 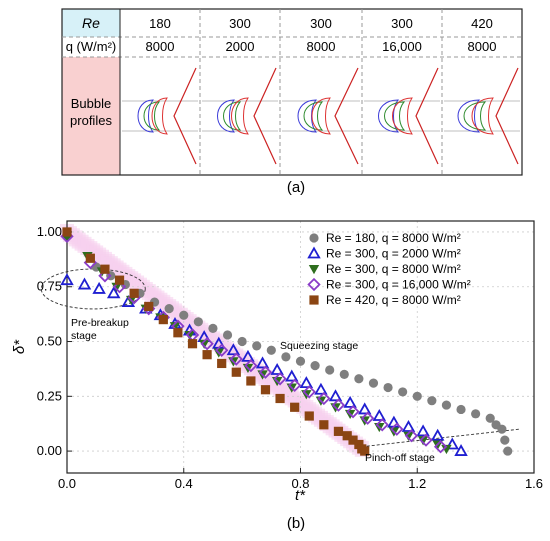 What do you see at coordinates (393, 300) in the screenshot?
I see `legend-entry: Re = 420, q = 8000 W/m²` at bounding box center [393, 300].